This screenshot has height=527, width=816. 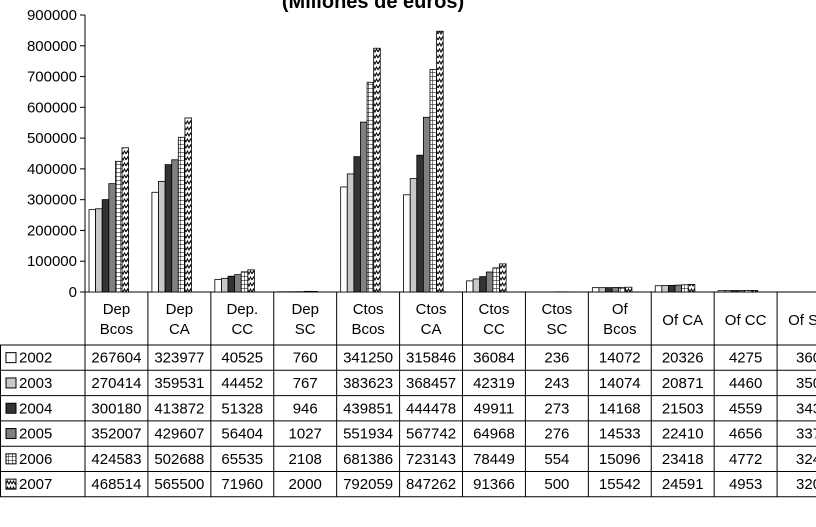 I want to click on legend-label: 2002, so click(x=35, y=358).